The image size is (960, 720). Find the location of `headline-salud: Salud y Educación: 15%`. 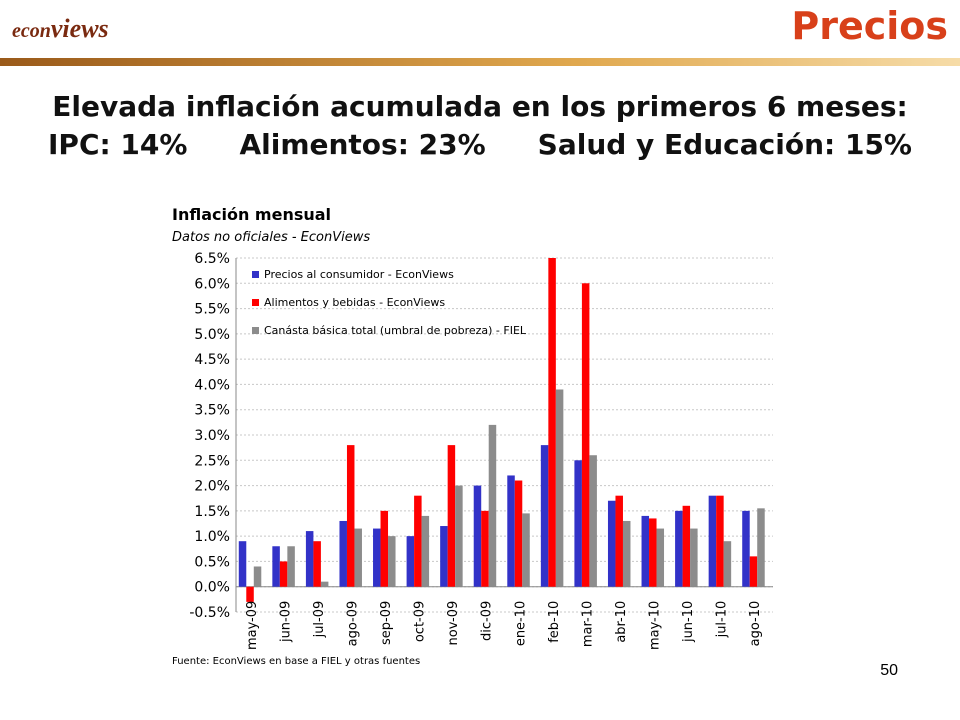

headline-salud: Salud y Educación: 15% is located at coordinates (724, 144).